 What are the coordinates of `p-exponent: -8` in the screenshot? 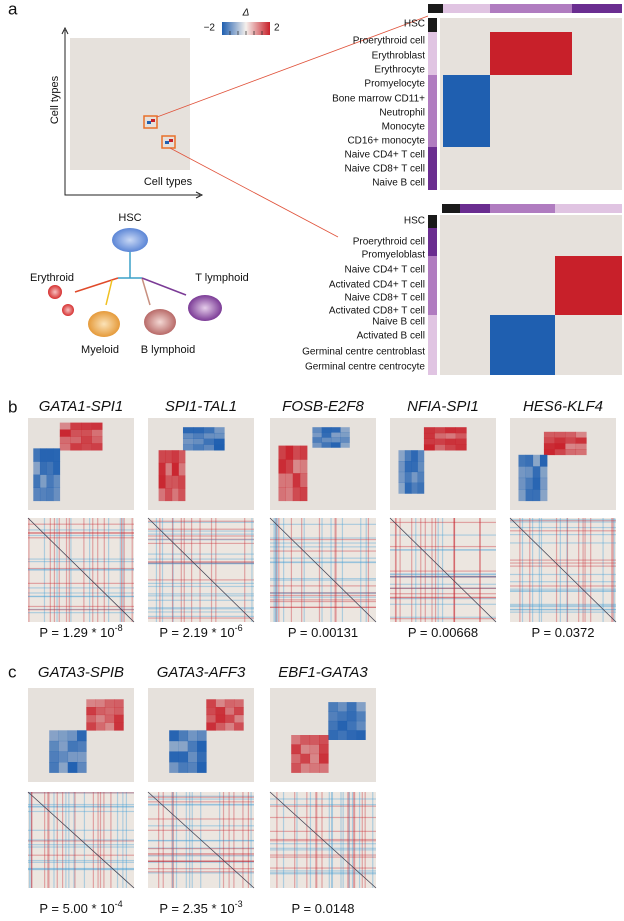 It's located at (119, 628).